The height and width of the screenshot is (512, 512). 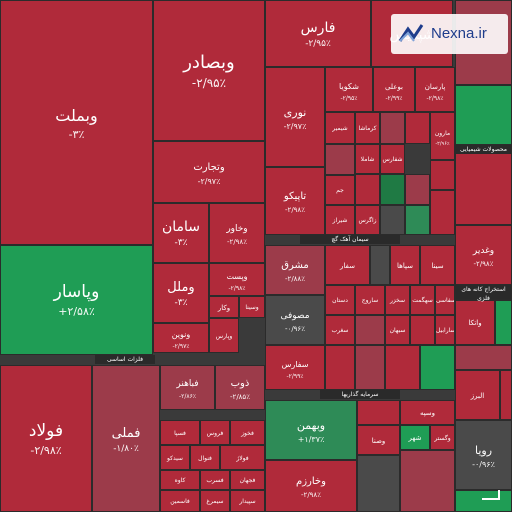 What do you see at coordinates (397, 300) in the screenshot?
I see `treemap-tile: سخزر` at bounding box center [397, 300].